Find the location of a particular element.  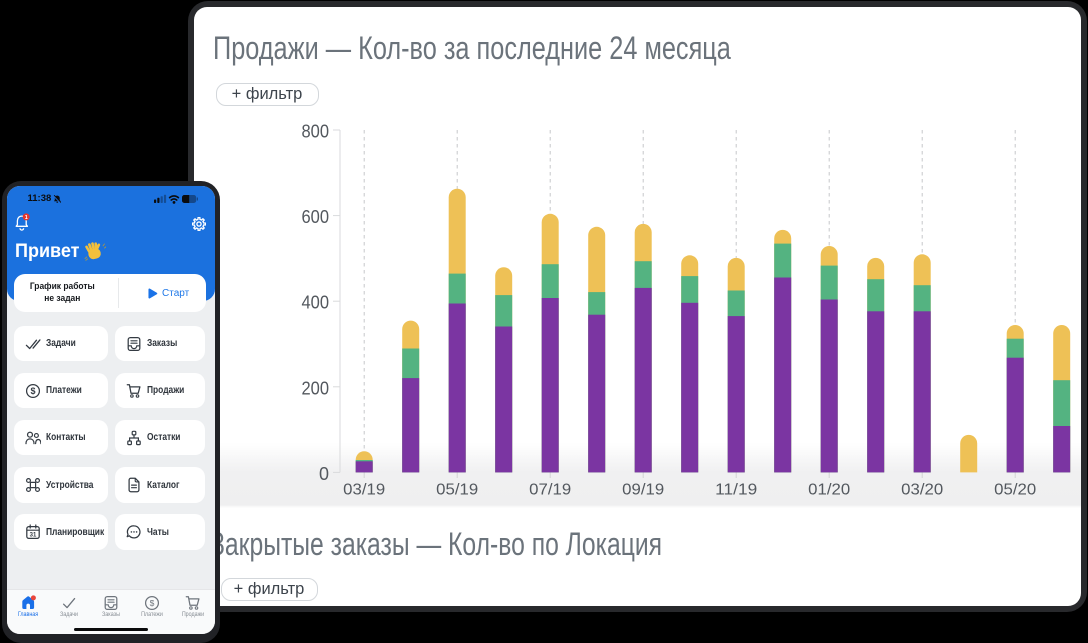

svg-text: 05/19 is located at coordinates (457, 490).